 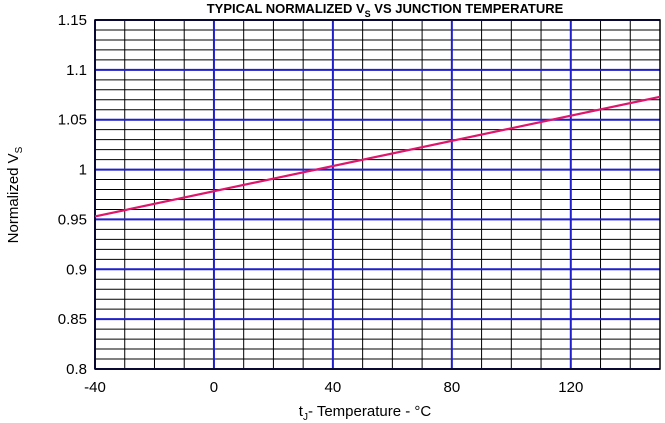 I want to click on y-tick-label: 0.85, so click(x=72, y=319).